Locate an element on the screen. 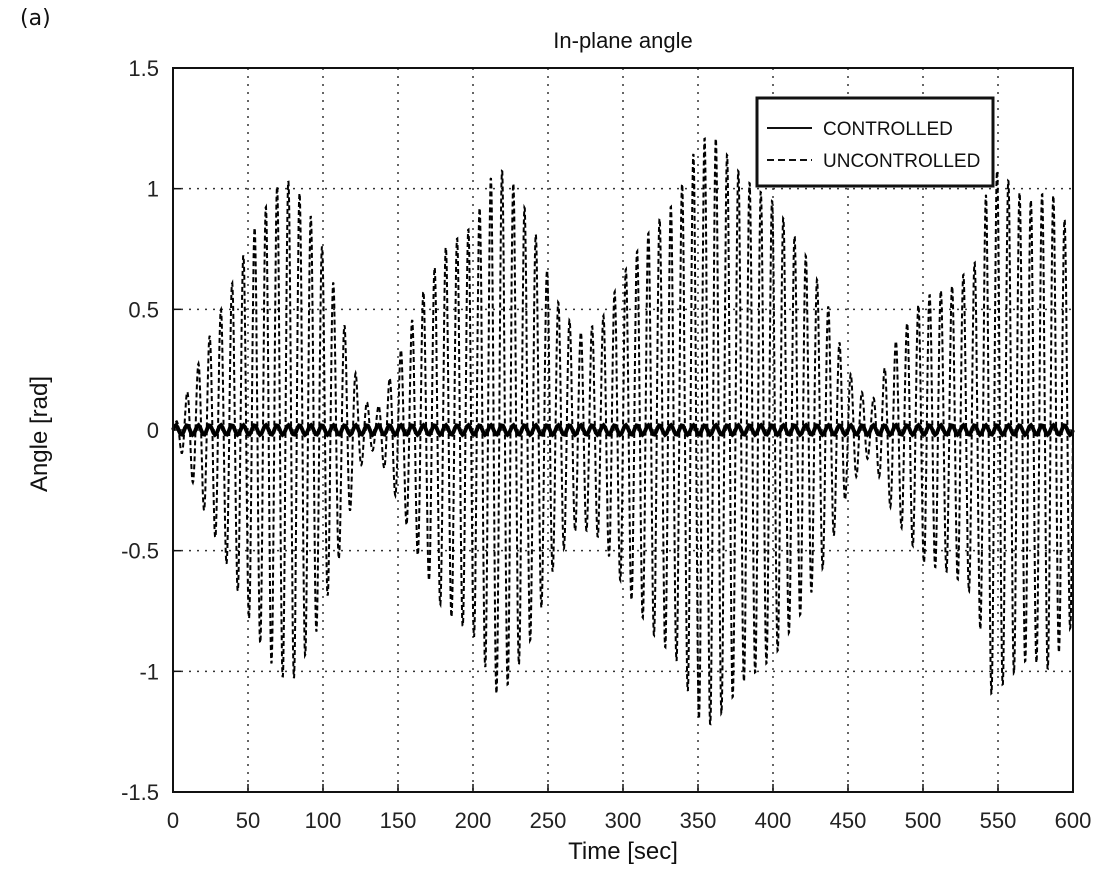 The height and width of the screenshot is (871, 1104). legend-box is located at coordinates (875, 142).